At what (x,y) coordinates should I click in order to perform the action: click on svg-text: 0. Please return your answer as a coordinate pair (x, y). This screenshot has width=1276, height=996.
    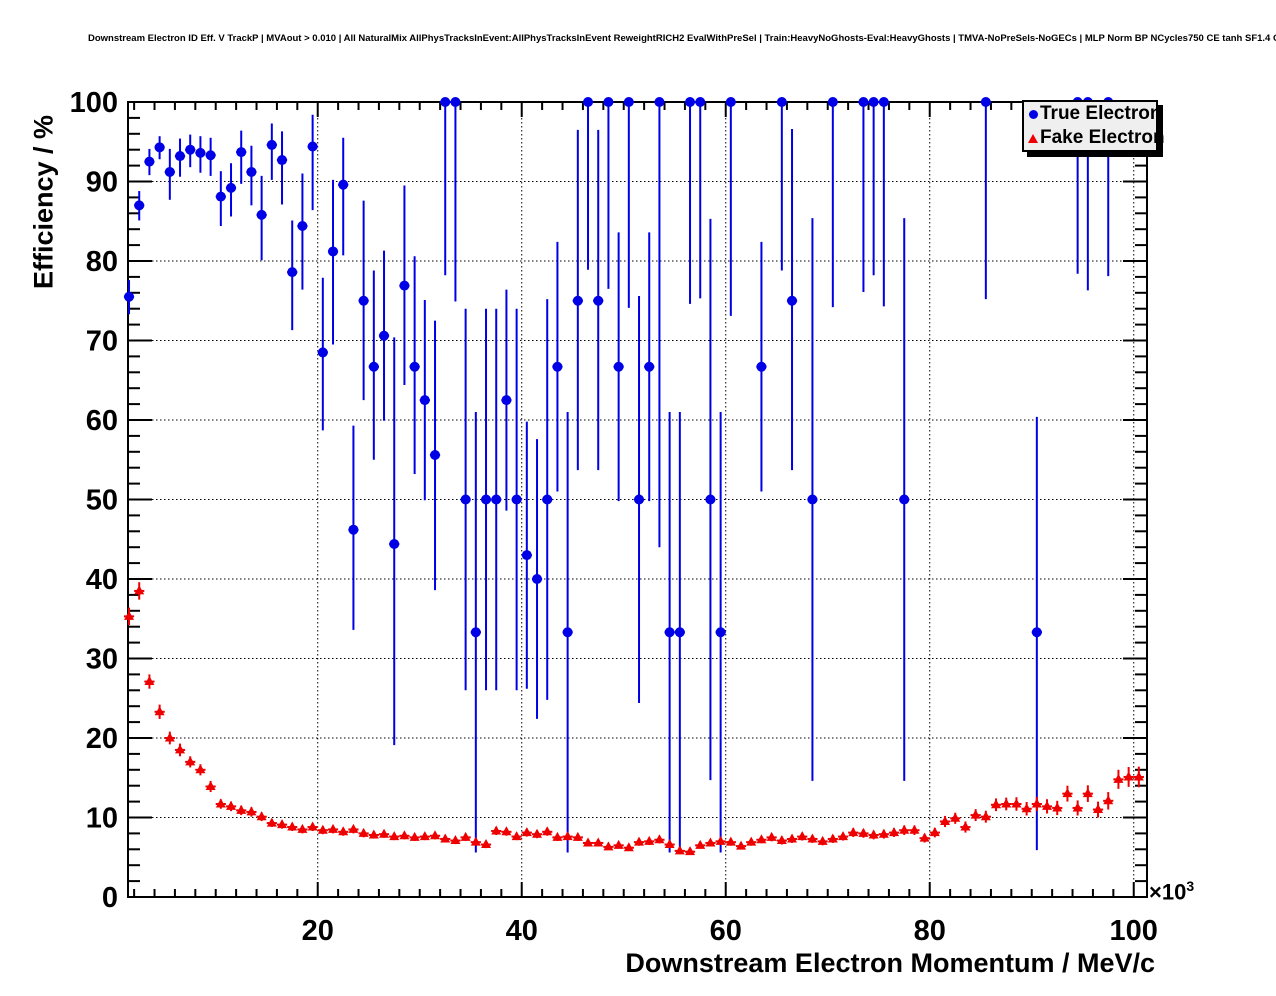
    Looking at the image, I should click on (110, 898).